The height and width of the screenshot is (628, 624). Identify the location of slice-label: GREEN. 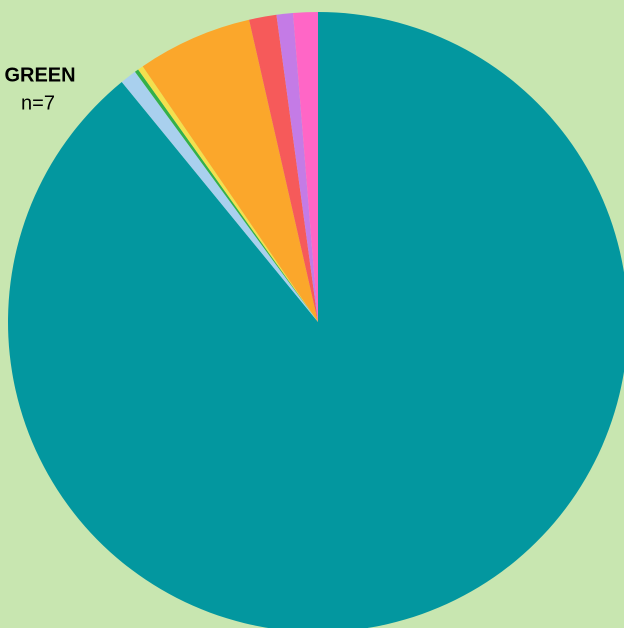
(39, 75).